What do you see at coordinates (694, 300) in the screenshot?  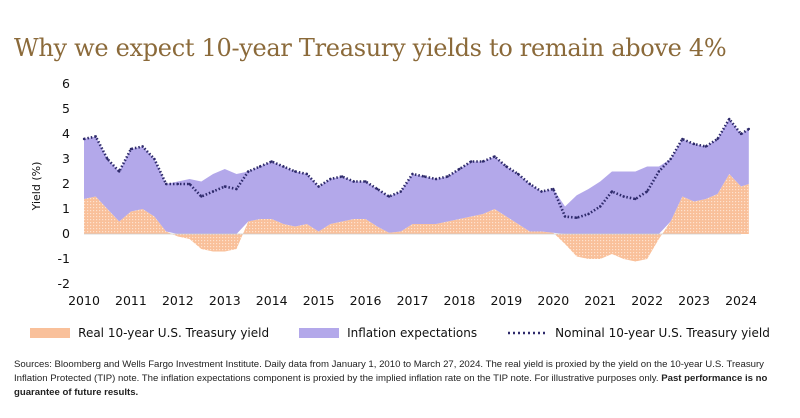 I see `x-tick-label: 2023` at bounding box center [694, 300].